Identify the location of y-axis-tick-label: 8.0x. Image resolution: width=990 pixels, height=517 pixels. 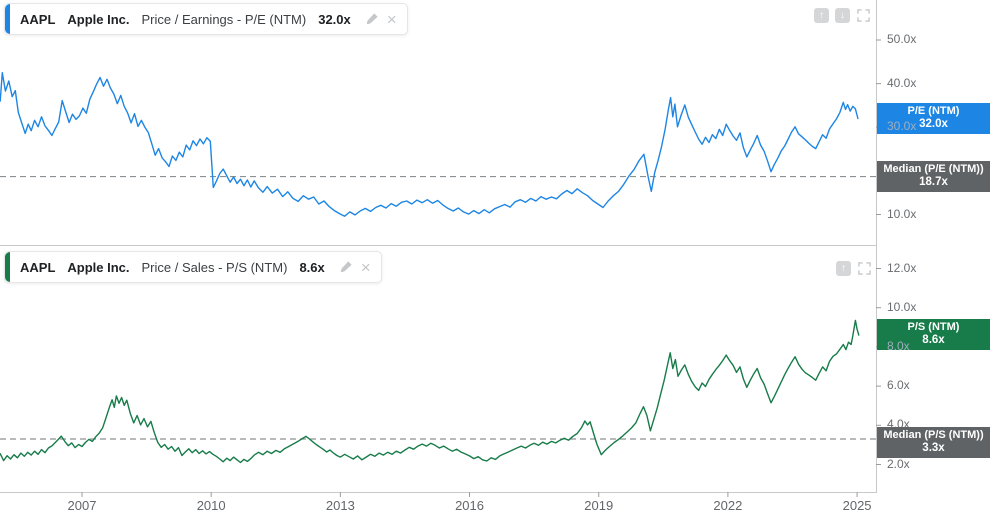
(898, 345).